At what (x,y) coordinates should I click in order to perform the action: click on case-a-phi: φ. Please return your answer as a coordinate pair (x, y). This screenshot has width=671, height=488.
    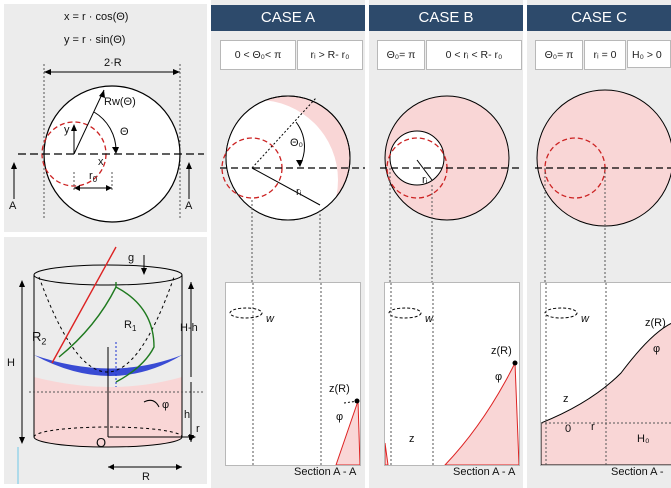
    Looking at the image, I should click on (340, 417).